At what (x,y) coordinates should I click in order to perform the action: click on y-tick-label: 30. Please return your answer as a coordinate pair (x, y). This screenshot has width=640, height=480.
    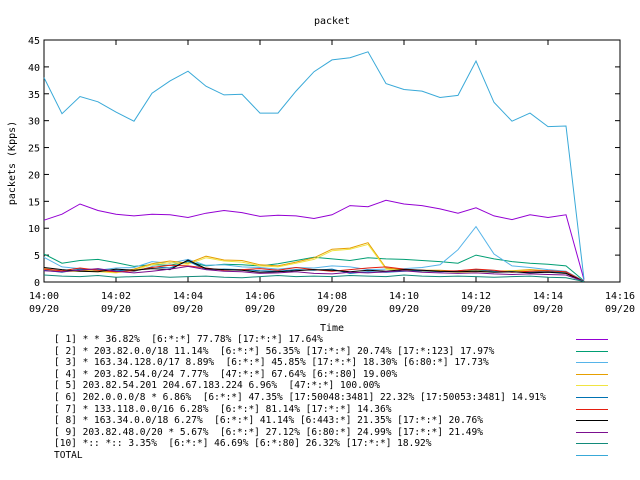
    Looking at the image, I should click on (34, 122).